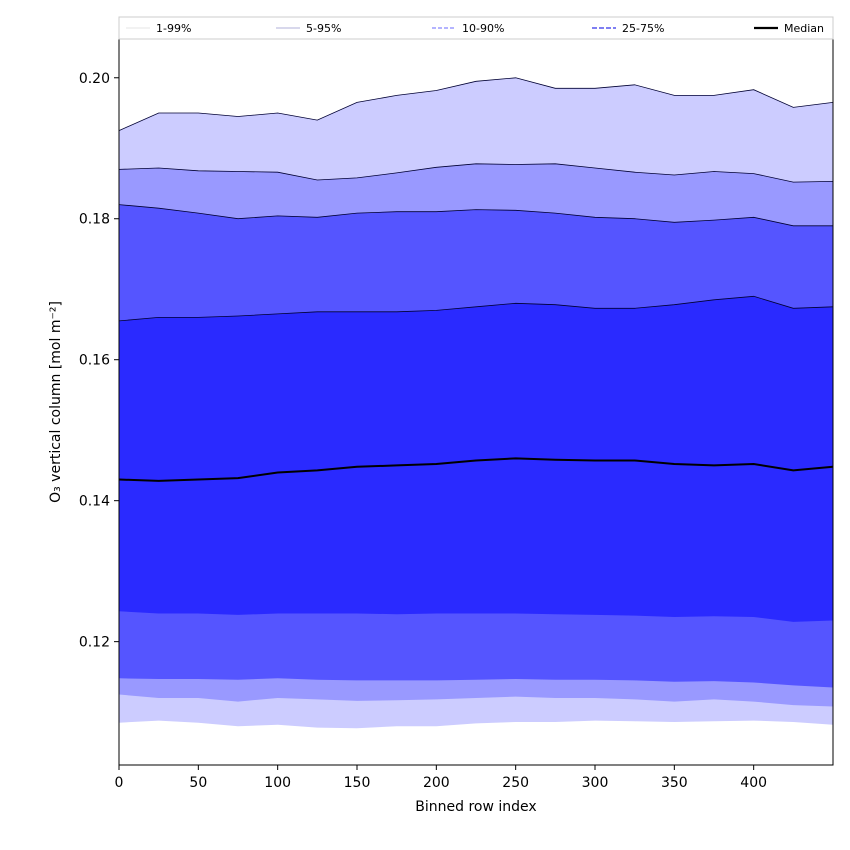 This screenshot has height=850, width=850. I want to click on x-tick-label: 200, so click(436, 783).